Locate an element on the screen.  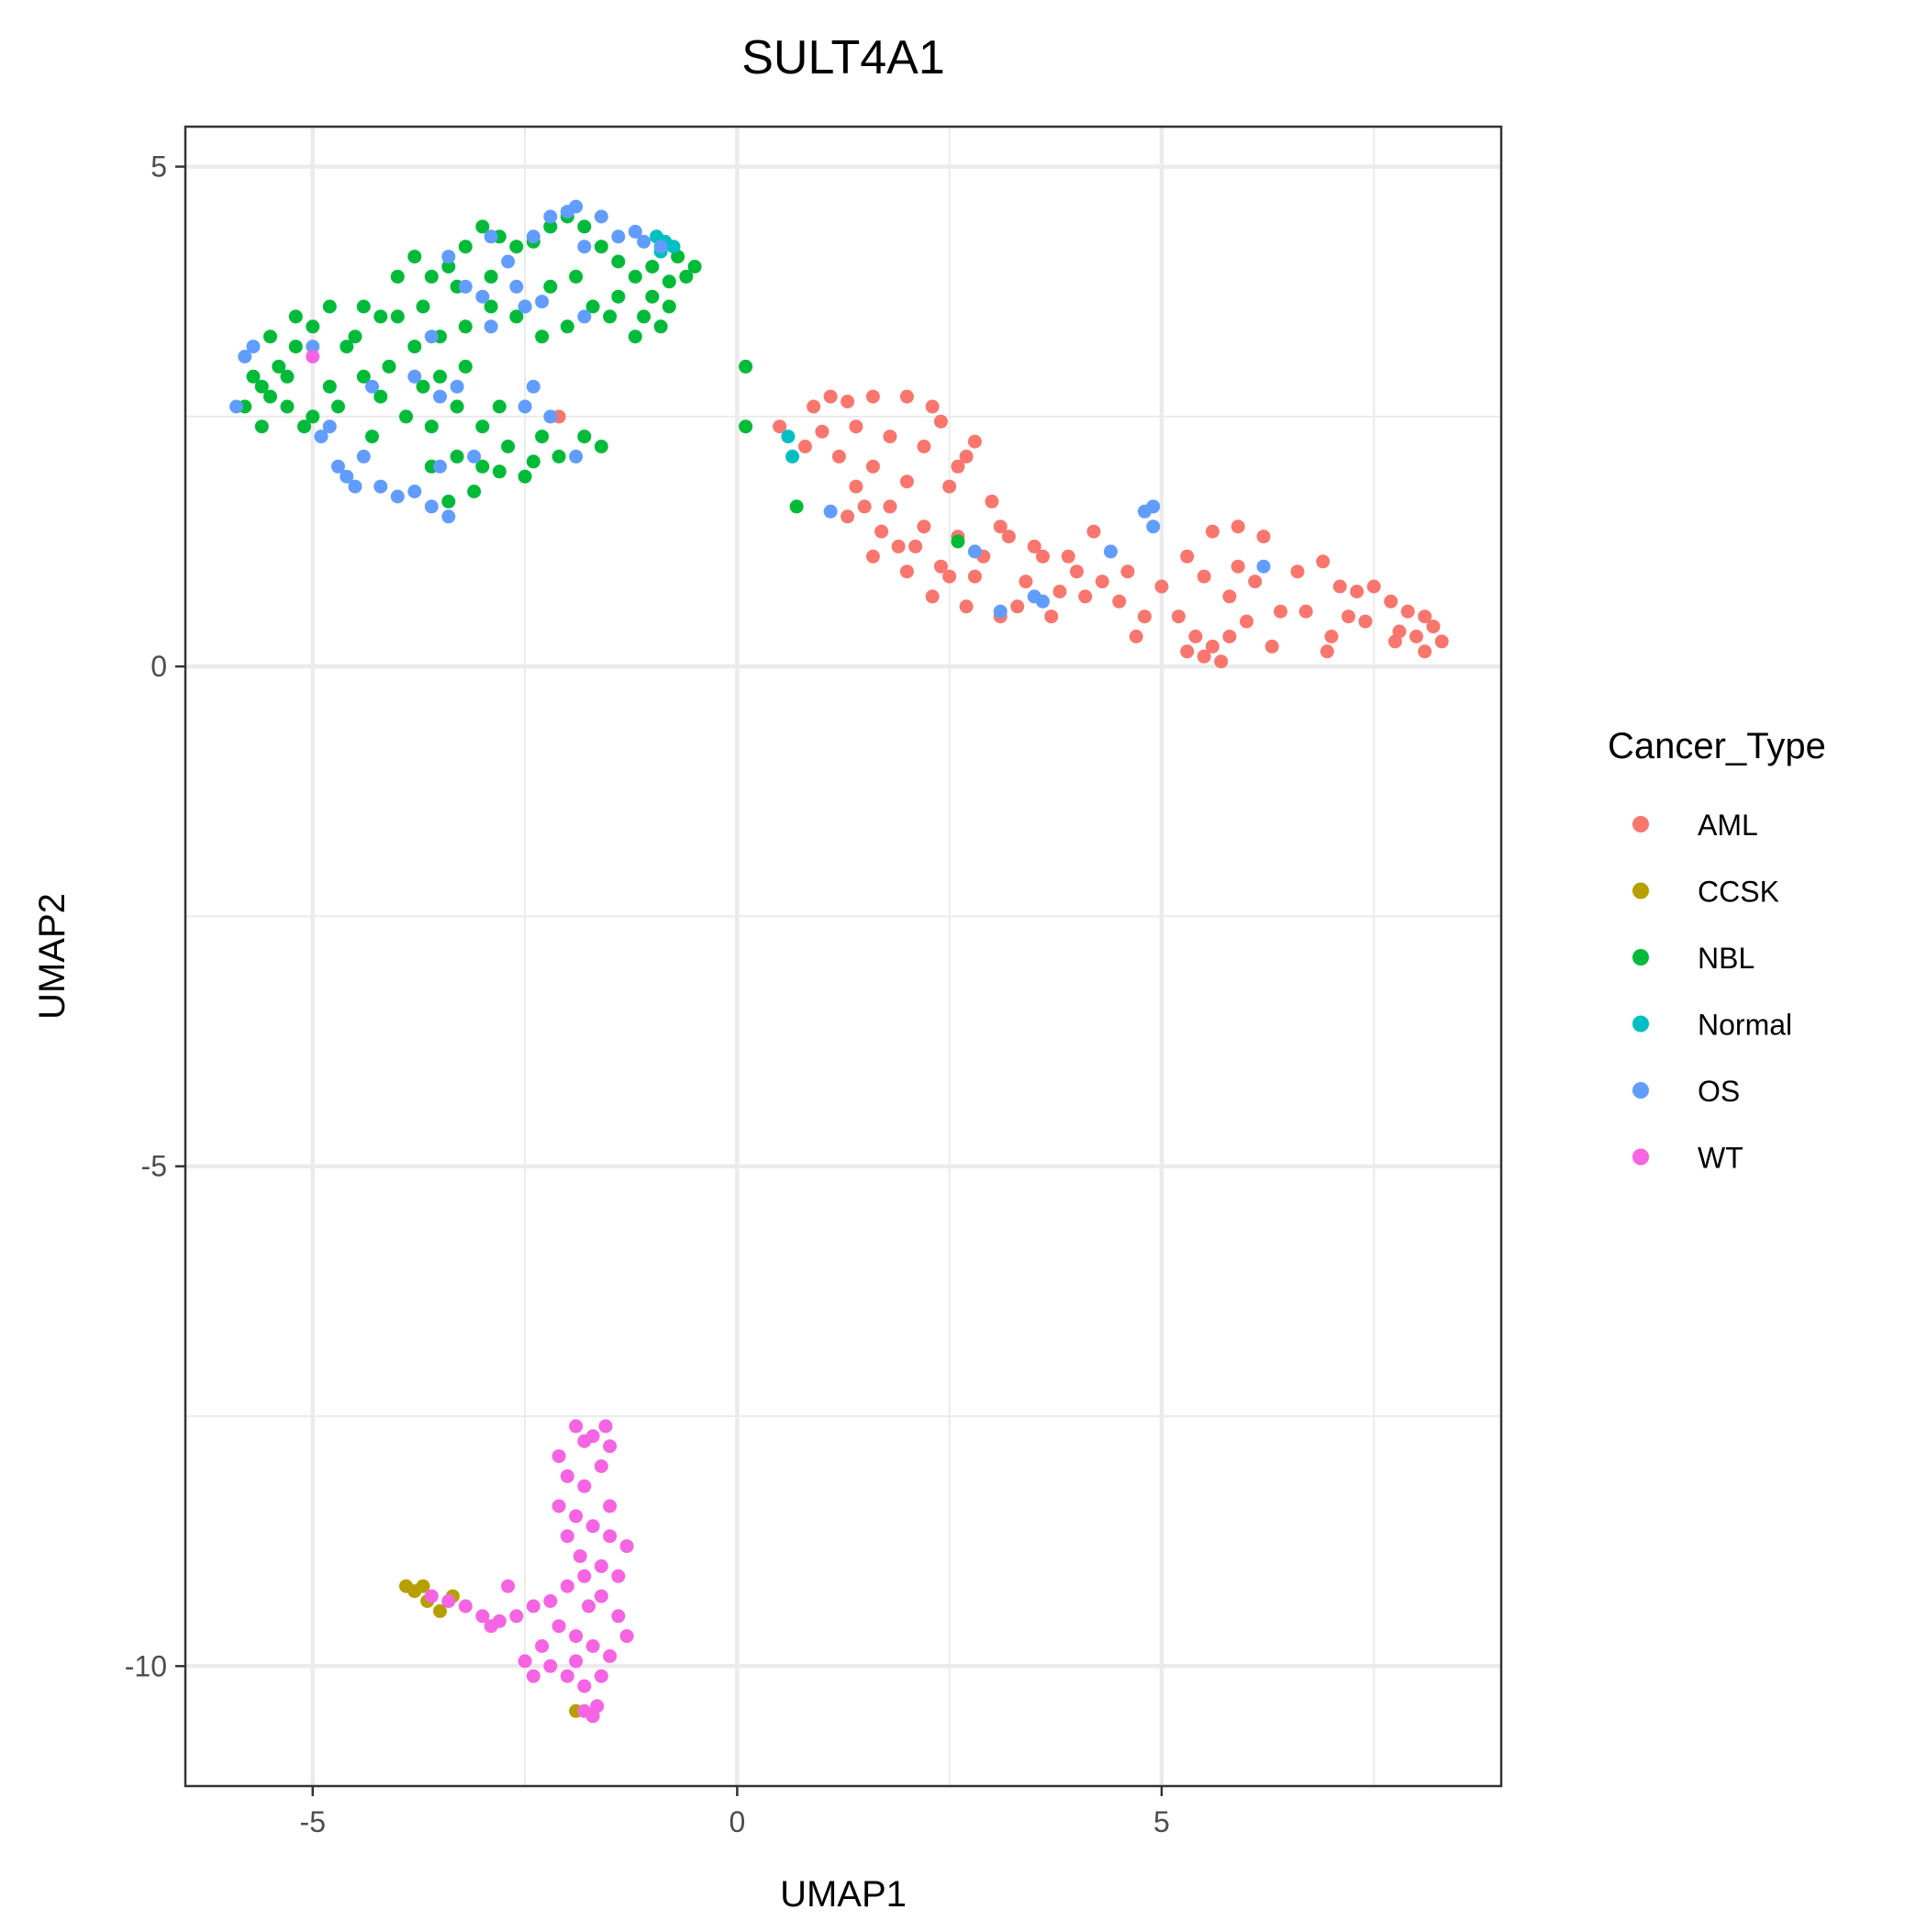
legend: Cancer_Type AML CCSK NBL Normal OS WT is located at coordinates (1717, 950).